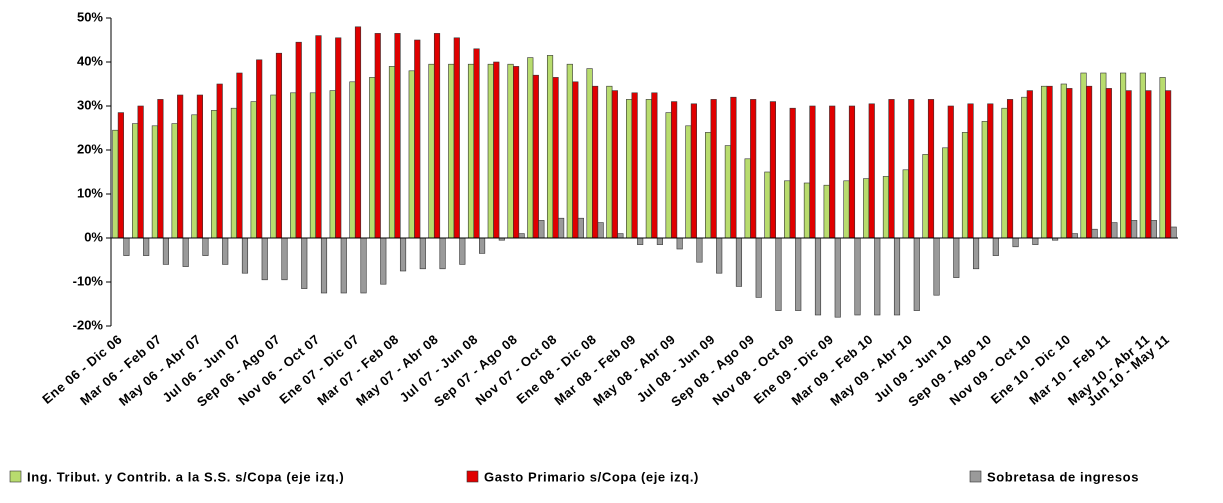  What do you see at coordinates (90, 104) in the screenshot?
I see `y-tick-label: 30%` at bounding box center [90, 104].